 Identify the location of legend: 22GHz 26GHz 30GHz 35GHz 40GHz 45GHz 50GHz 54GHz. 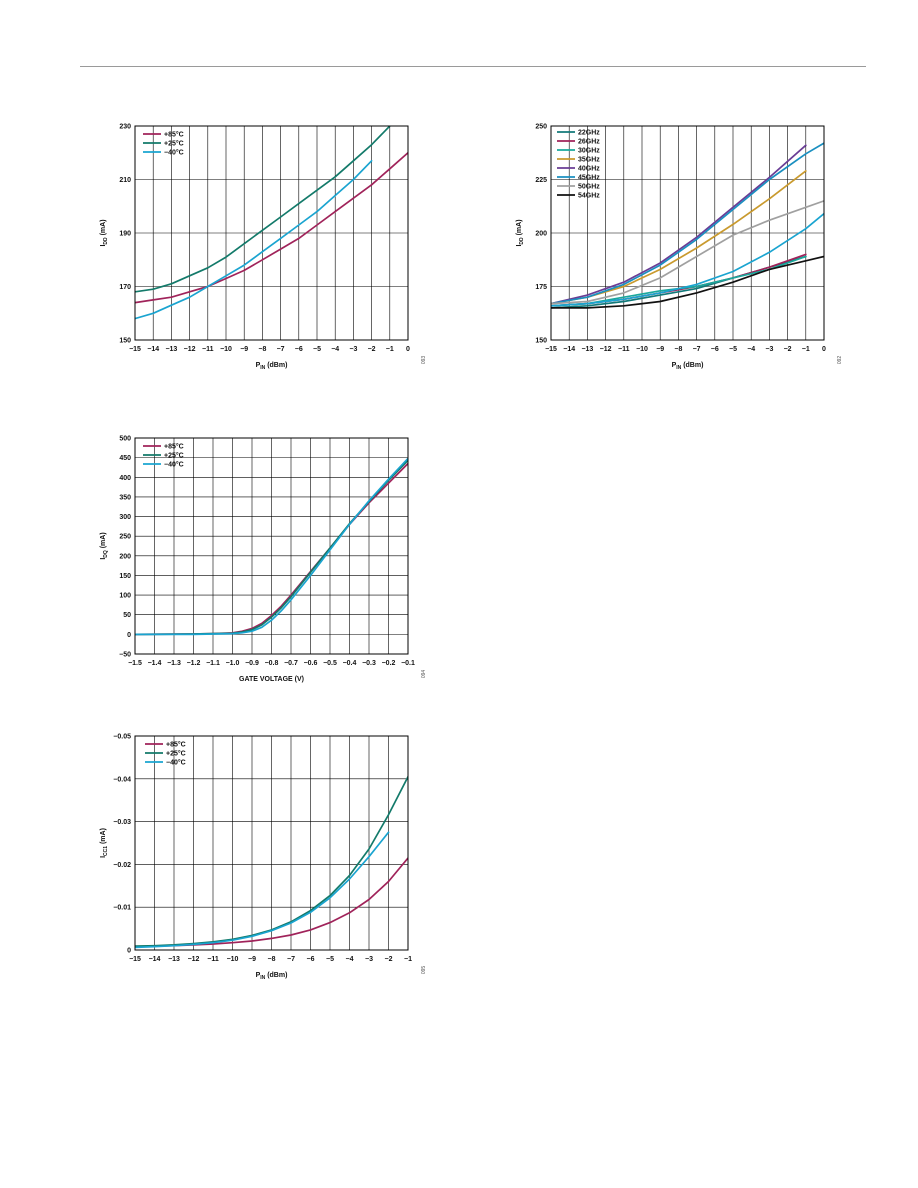
(578, 165).